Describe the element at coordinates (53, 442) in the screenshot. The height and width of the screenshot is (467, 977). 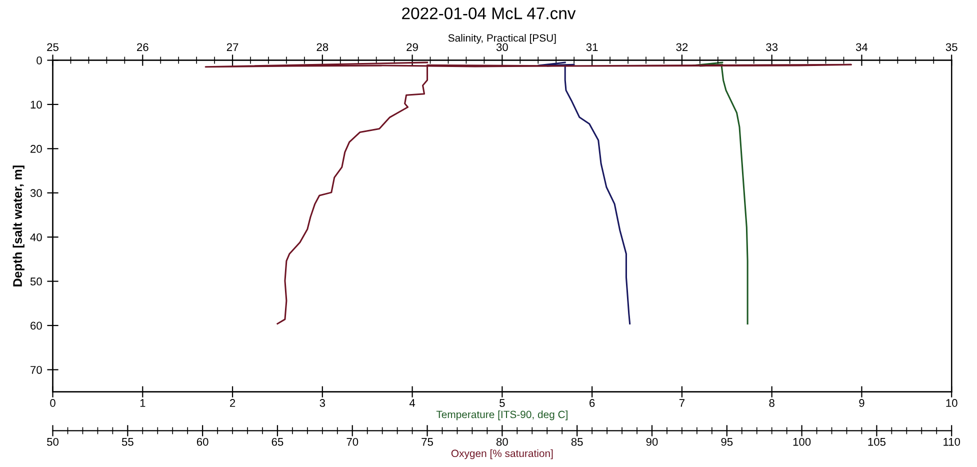
I see `x-tick-label: 50` at that location.